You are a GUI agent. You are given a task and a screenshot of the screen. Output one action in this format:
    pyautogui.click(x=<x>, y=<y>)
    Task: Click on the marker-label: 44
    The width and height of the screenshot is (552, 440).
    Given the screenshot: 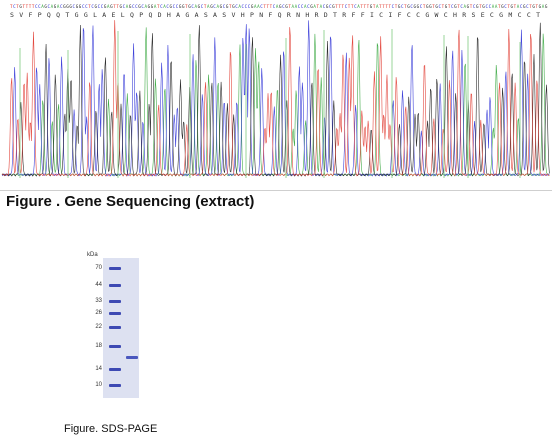 What is the action you would take?
    pyautogui.click(x=98, y=285)
    